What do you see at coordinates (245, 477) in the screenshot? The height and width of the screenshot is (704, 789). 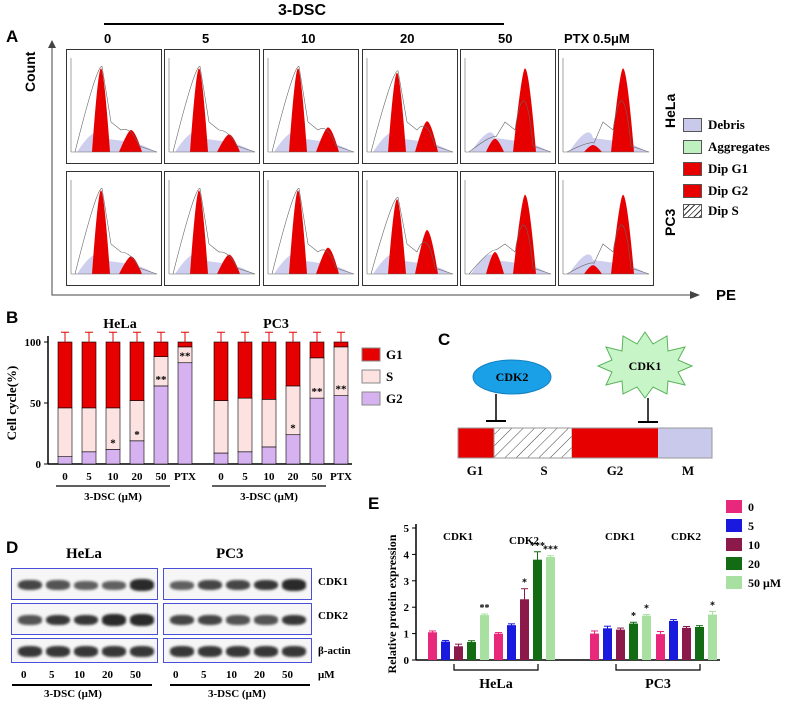 I see `category-label: 5` at bounding box center [245, 477].